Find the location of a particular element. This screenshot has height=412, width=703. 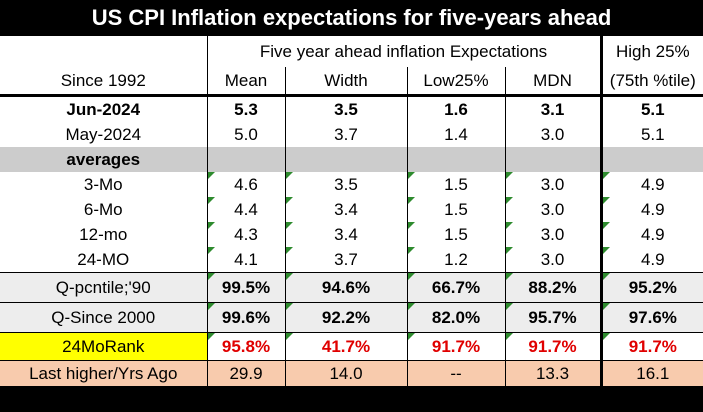

table-cell: 94.6% is located at coordinates (345, 287).